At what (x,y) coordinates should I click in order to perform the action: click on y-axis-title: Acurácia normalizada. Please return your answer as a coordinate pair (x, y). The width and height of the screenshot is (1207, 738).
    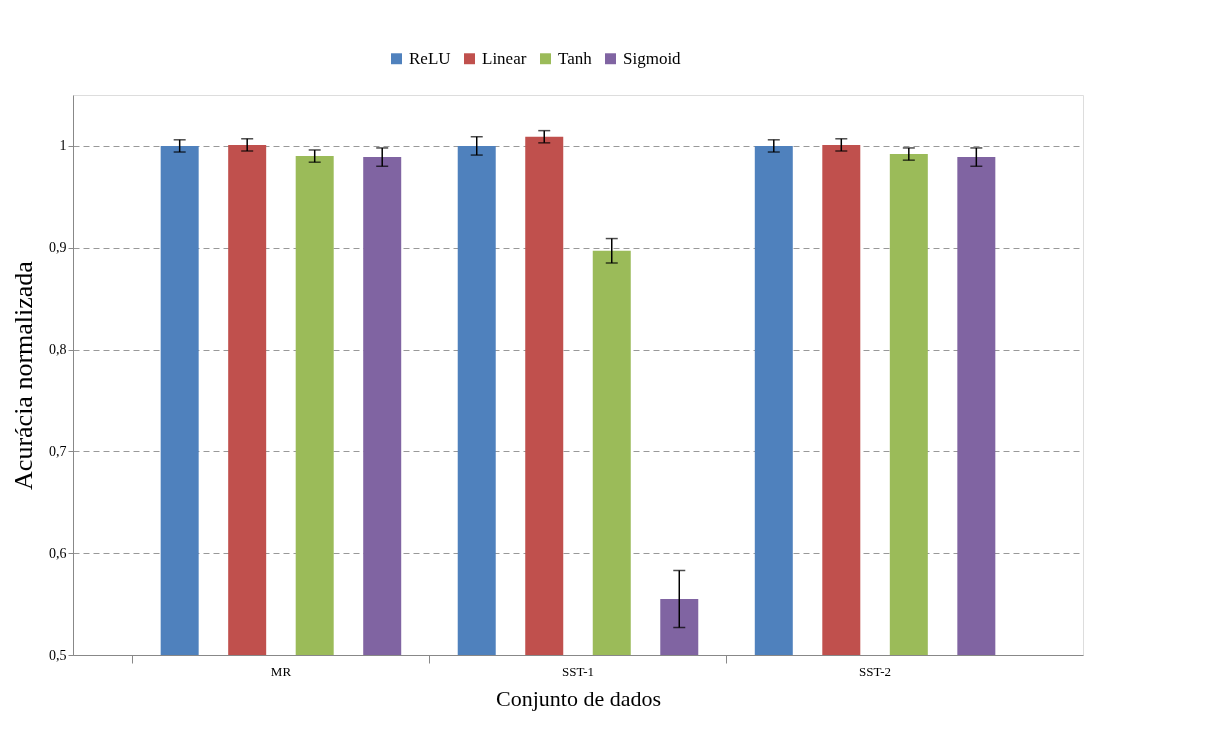
    Looking at the image, I should click on (23, 375).